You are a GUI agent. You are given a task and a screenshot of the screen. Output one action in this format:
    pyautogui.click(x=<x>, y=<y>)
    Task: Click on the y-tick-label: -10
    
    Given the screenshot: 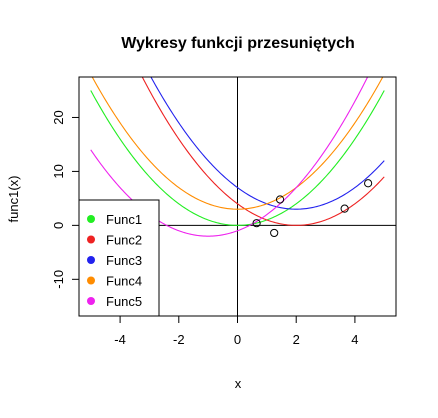 What is the action you would take?
    pyautogui.click(x=58, y=279)
    